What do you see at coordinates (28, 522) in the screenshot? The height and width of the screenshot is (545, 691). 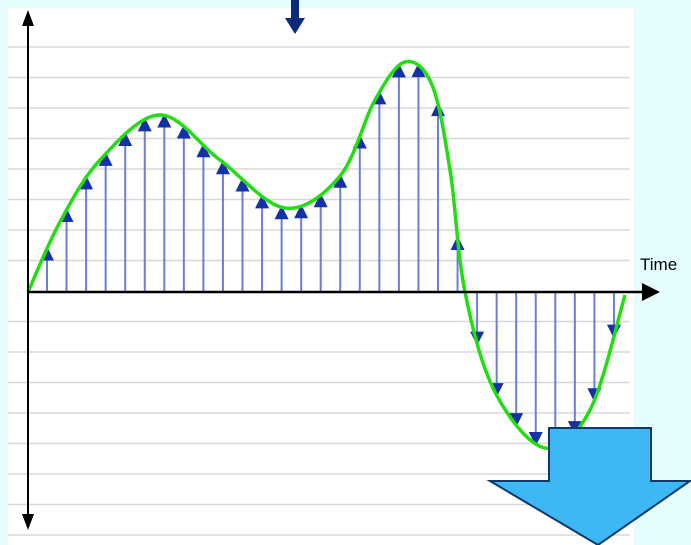 I see `amplitude-arrow-down` at bounding box center [28, 522].